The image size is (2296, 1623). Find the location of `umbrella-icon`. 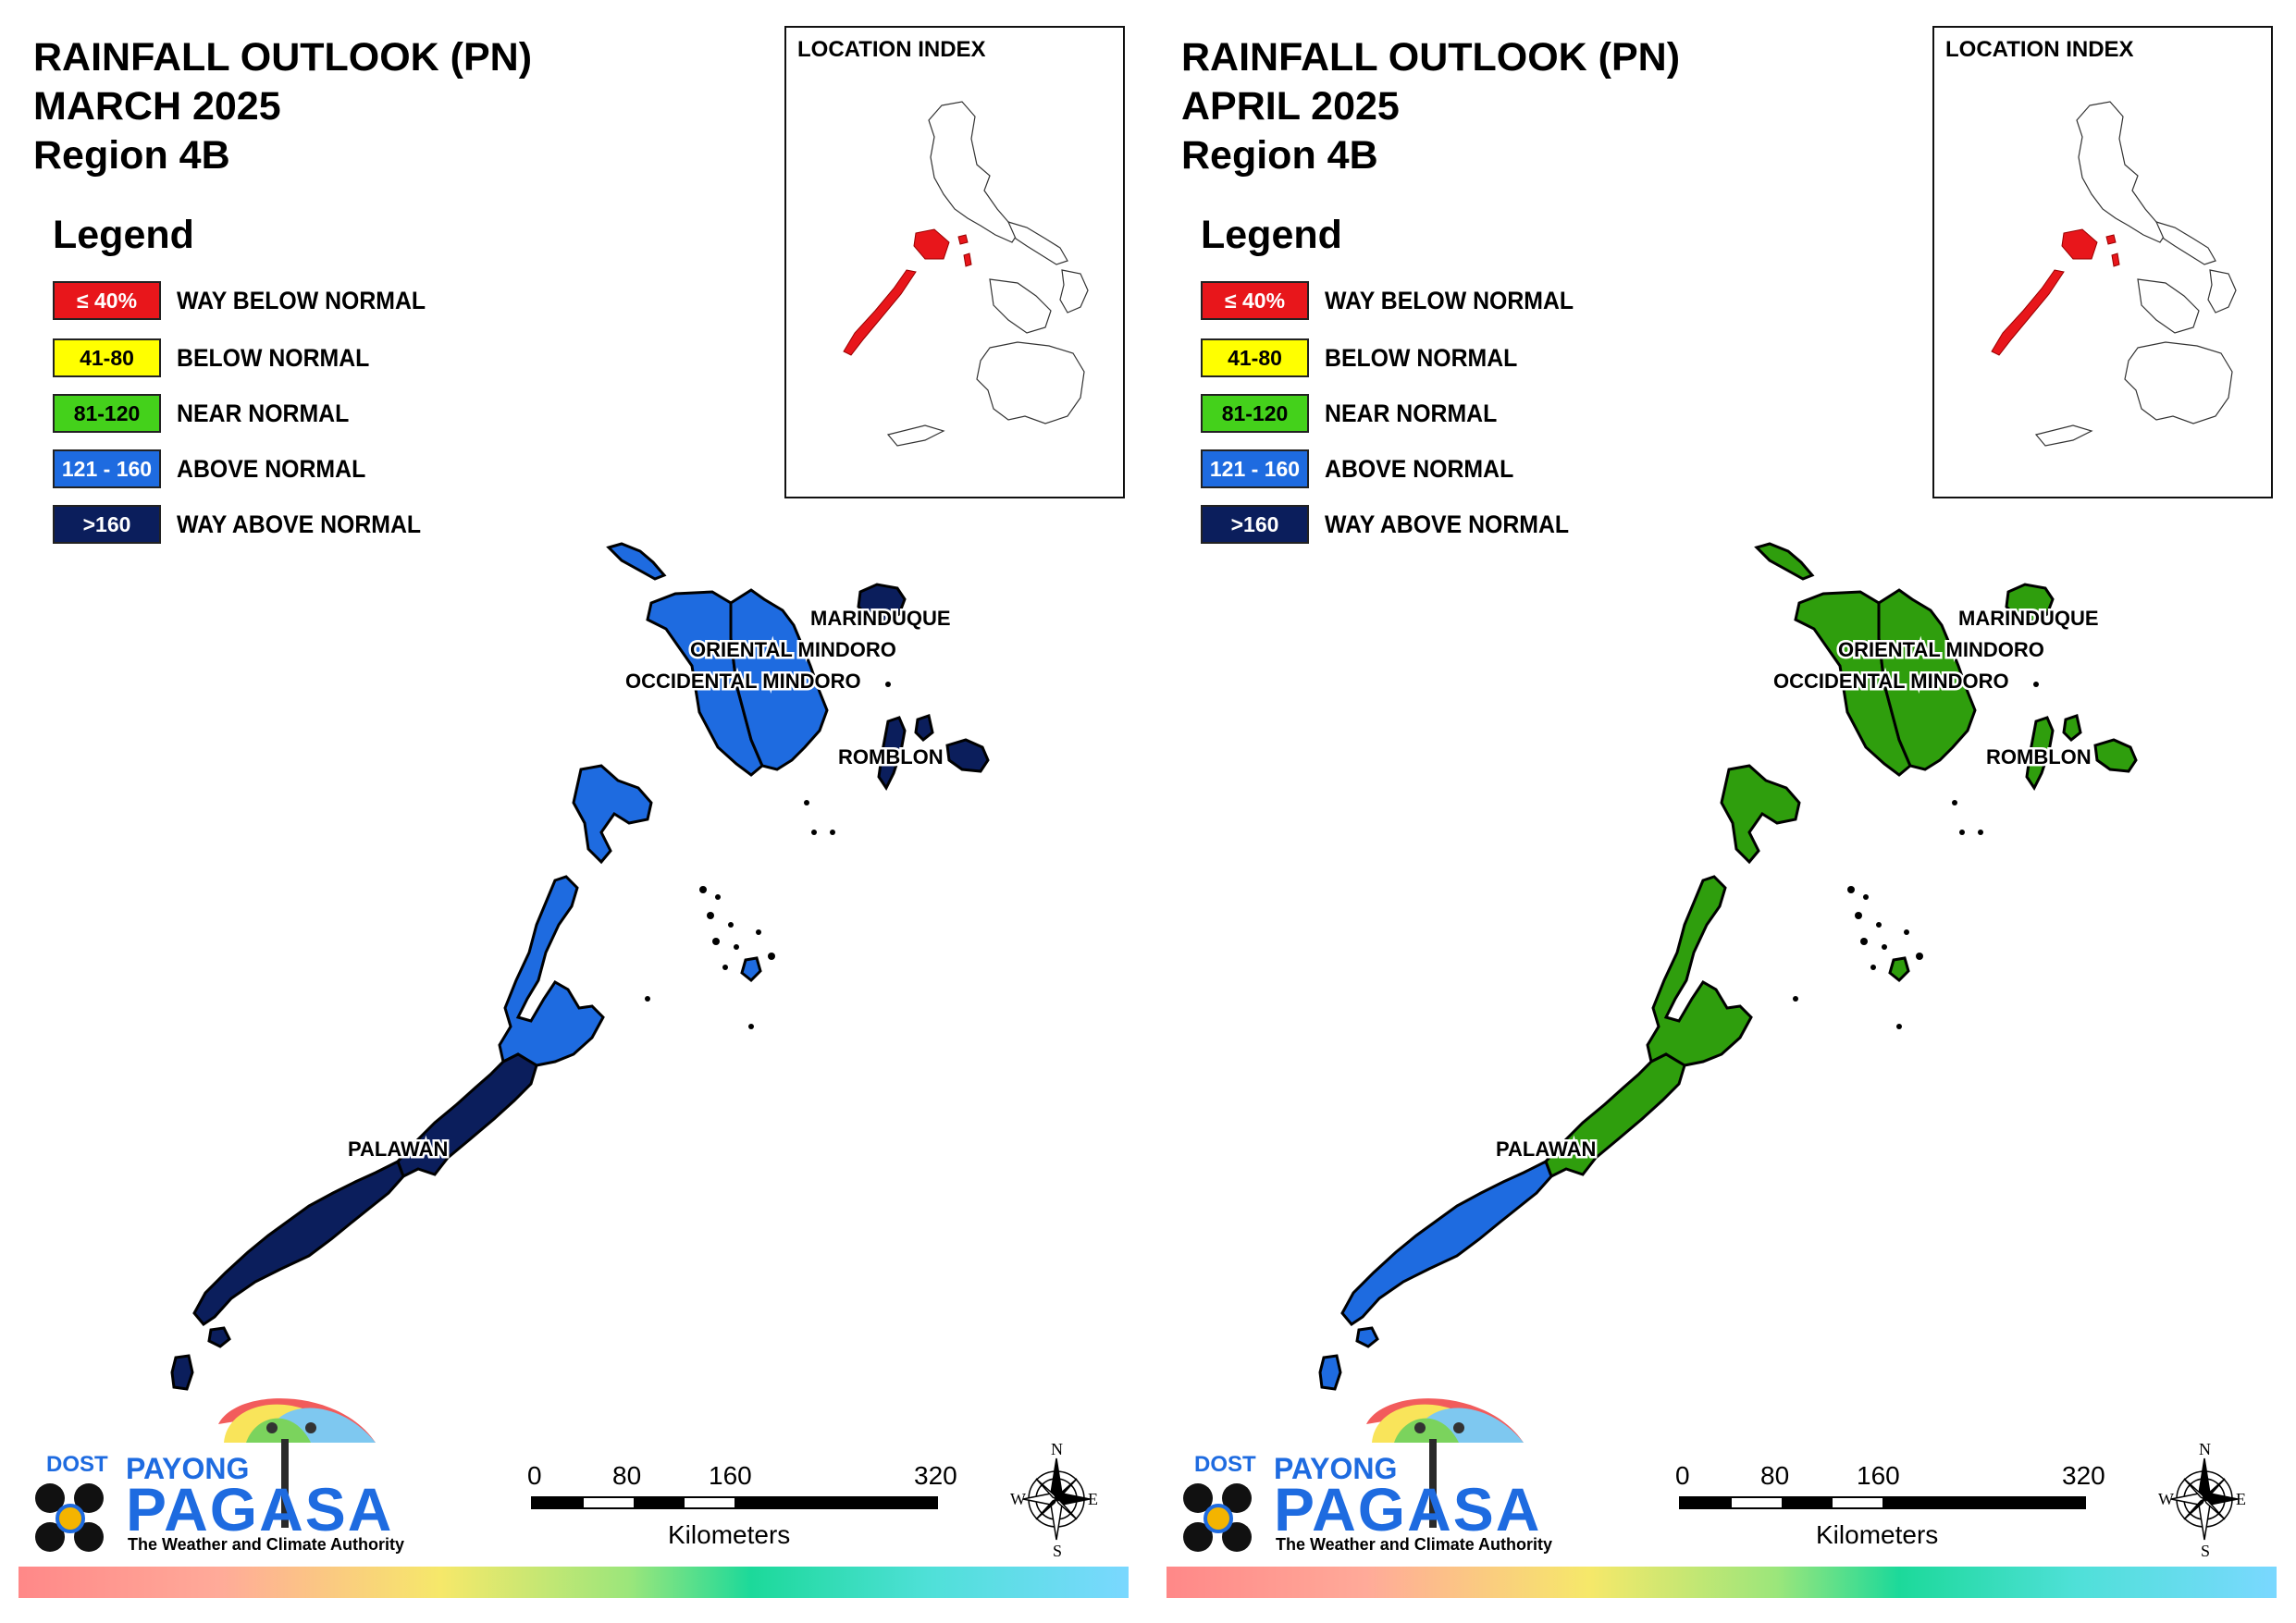

umbrella-icon is located at coordinates (1353, 1475).